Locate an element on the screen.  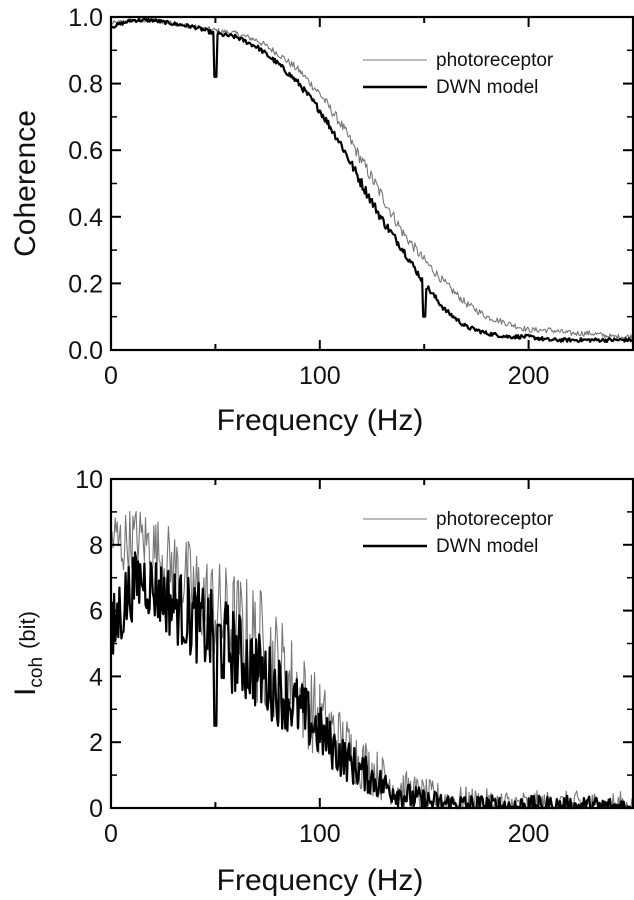
y-axis-label-subscript: coh is located at coordinates (36, 672).